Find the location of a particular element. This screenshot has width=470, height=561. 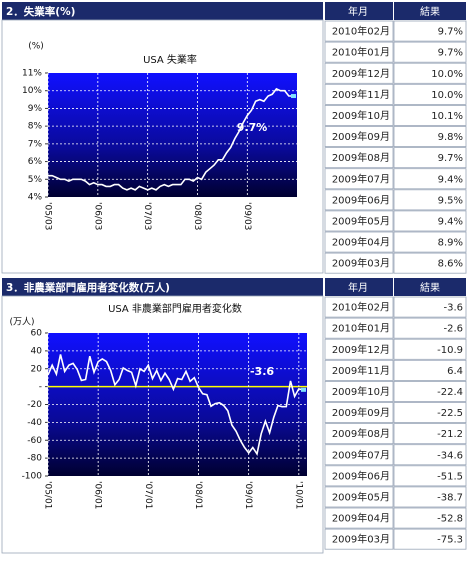

table-cell-text: -3.6 is located at coordinates (453, 308).